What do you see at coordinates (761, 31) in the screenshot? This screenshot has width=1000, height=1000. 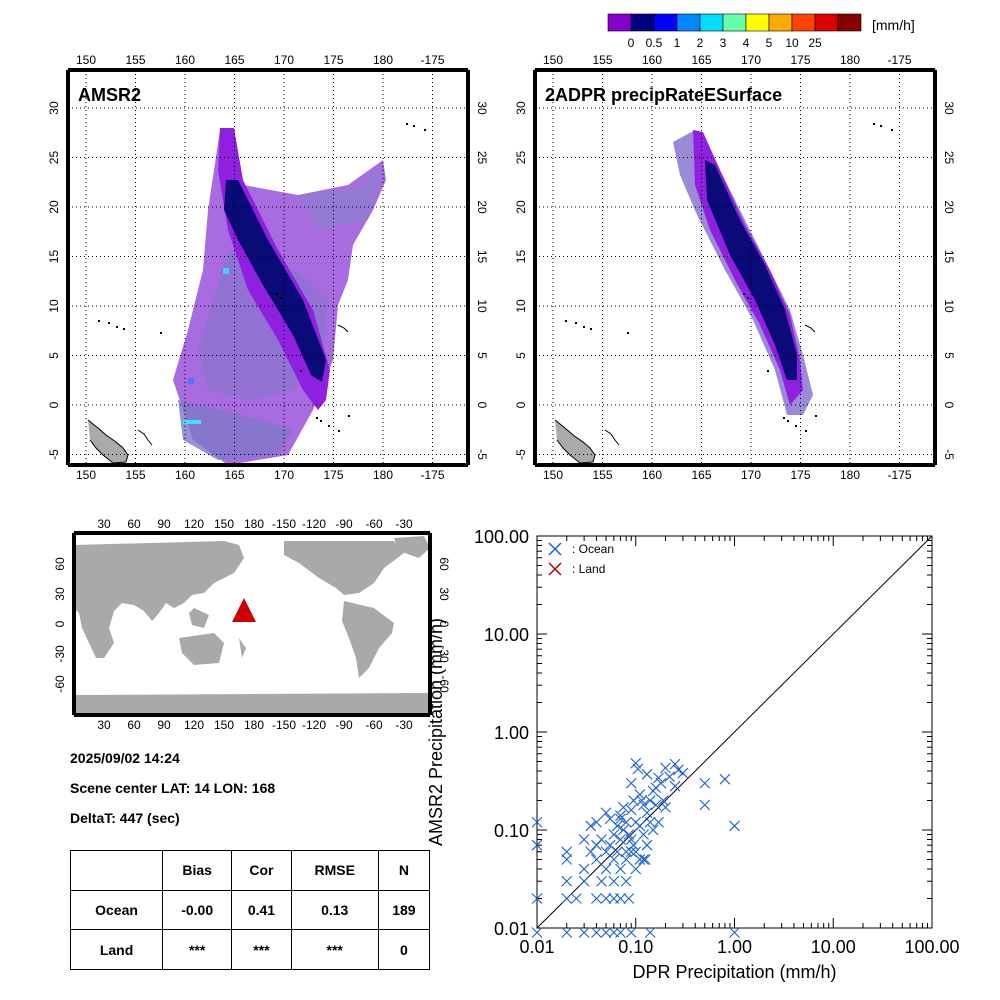 I see `colorbar: 0 0.5 1 2 3 4 5 10 25 [mm/h]` at bounding box center [761, 31].